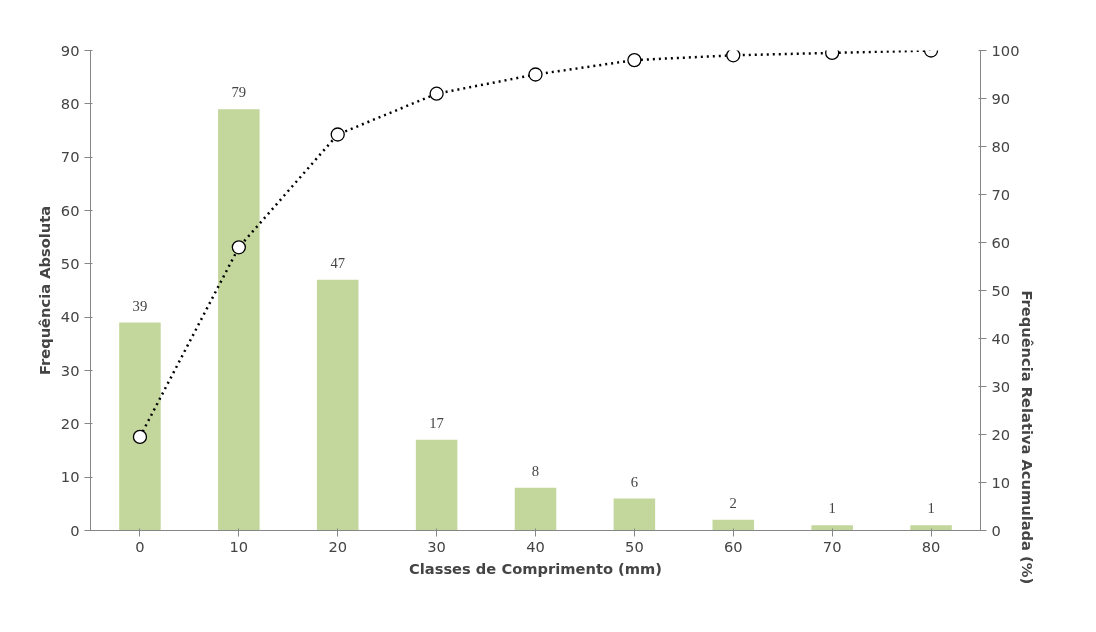  I want to click on y2-tick-label: 70, so click(1001, 194).